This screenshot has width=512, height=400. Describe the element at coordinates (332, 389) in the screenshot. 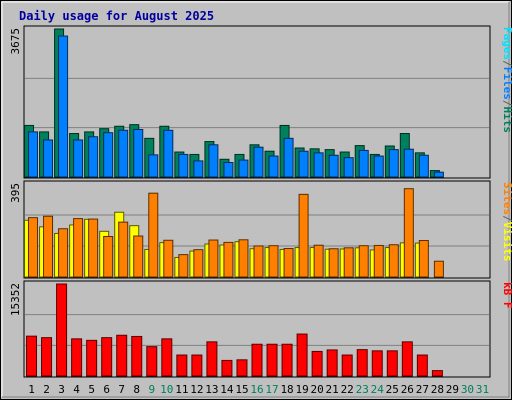

I see `day-label-21: 21` at that location.